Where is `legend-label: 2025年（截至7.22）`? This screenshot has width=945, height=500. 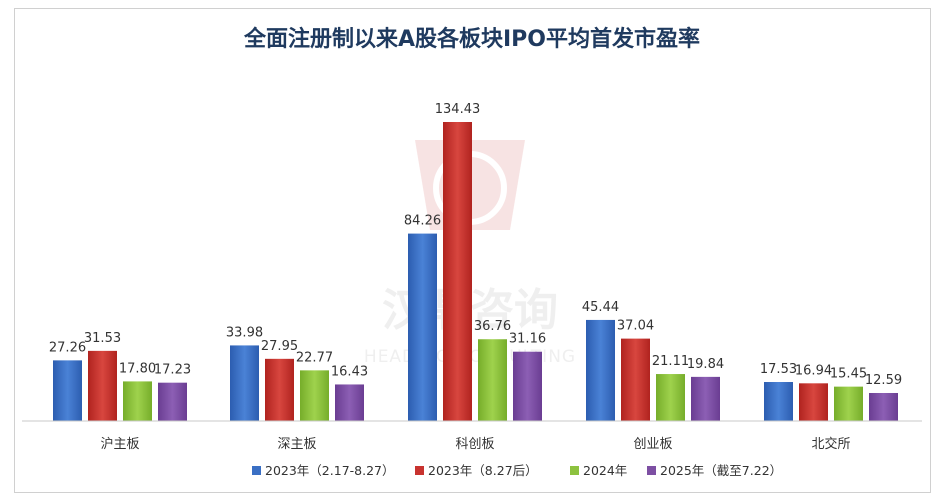
legend-label: 2025年（截至7.22） is located at coordinates (721, 470).